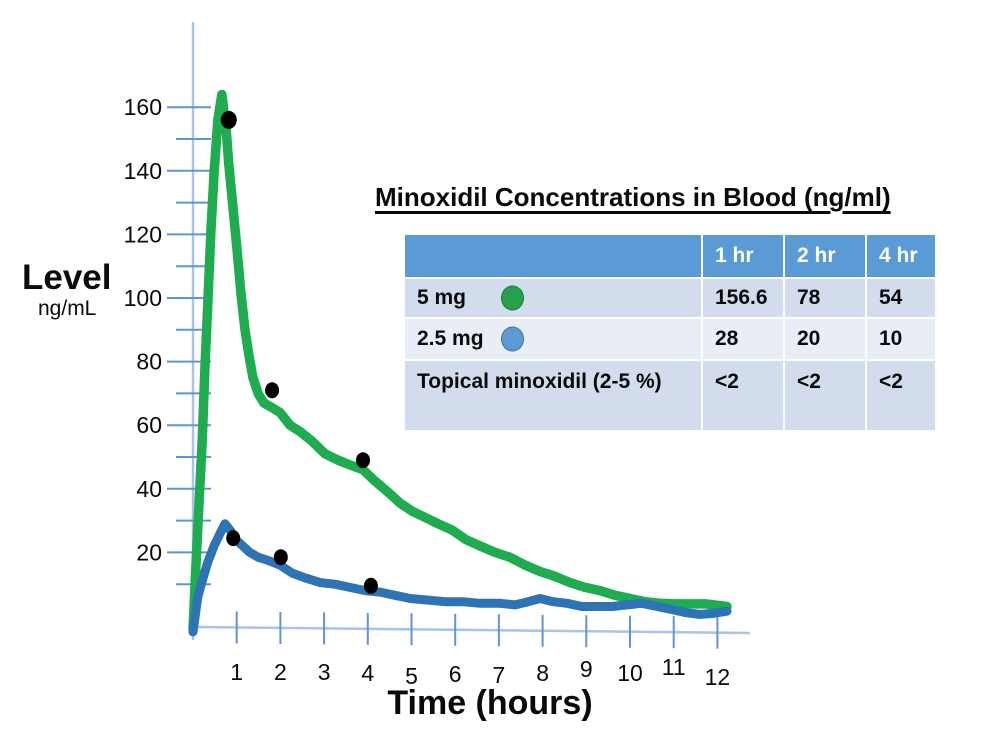 The width and height of the screenshot is (992, 740). Describe the element at coordinates (825, 339) in the screenshot. I see `cell-2-5mg-2hr: 20` at that location.